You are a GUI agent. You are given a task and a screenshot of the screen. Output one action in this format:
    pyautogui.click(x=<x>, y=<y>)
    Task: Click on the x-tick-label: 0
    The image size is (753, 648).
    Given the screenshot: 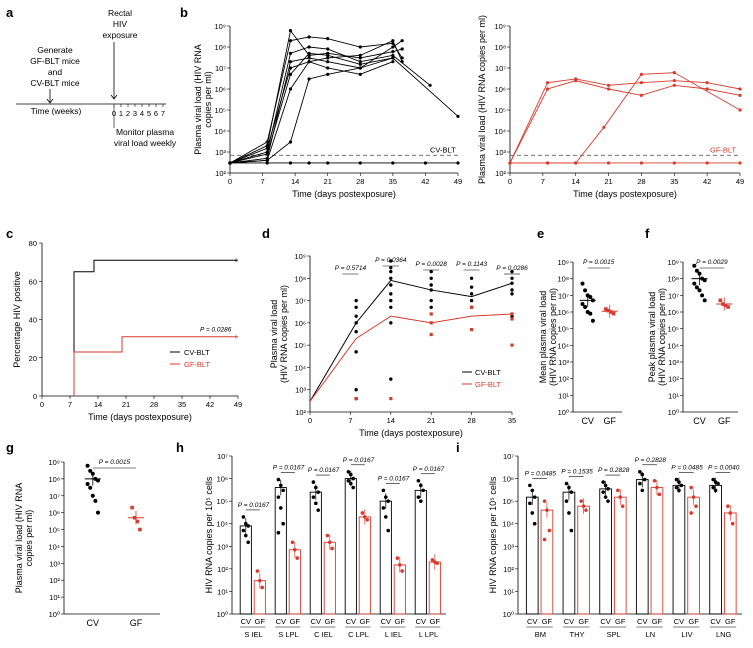 What is the action you would take?
    pyautogui.click(x=310, y=420)
    